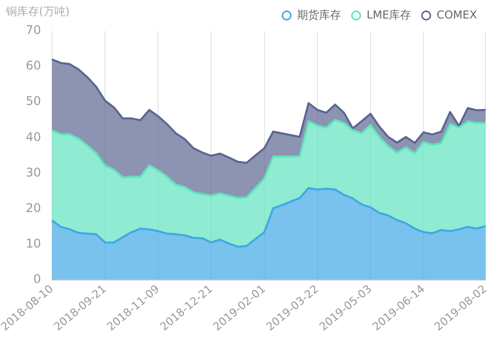  I want to click on legend-label: LME库存, so click(389, 15).